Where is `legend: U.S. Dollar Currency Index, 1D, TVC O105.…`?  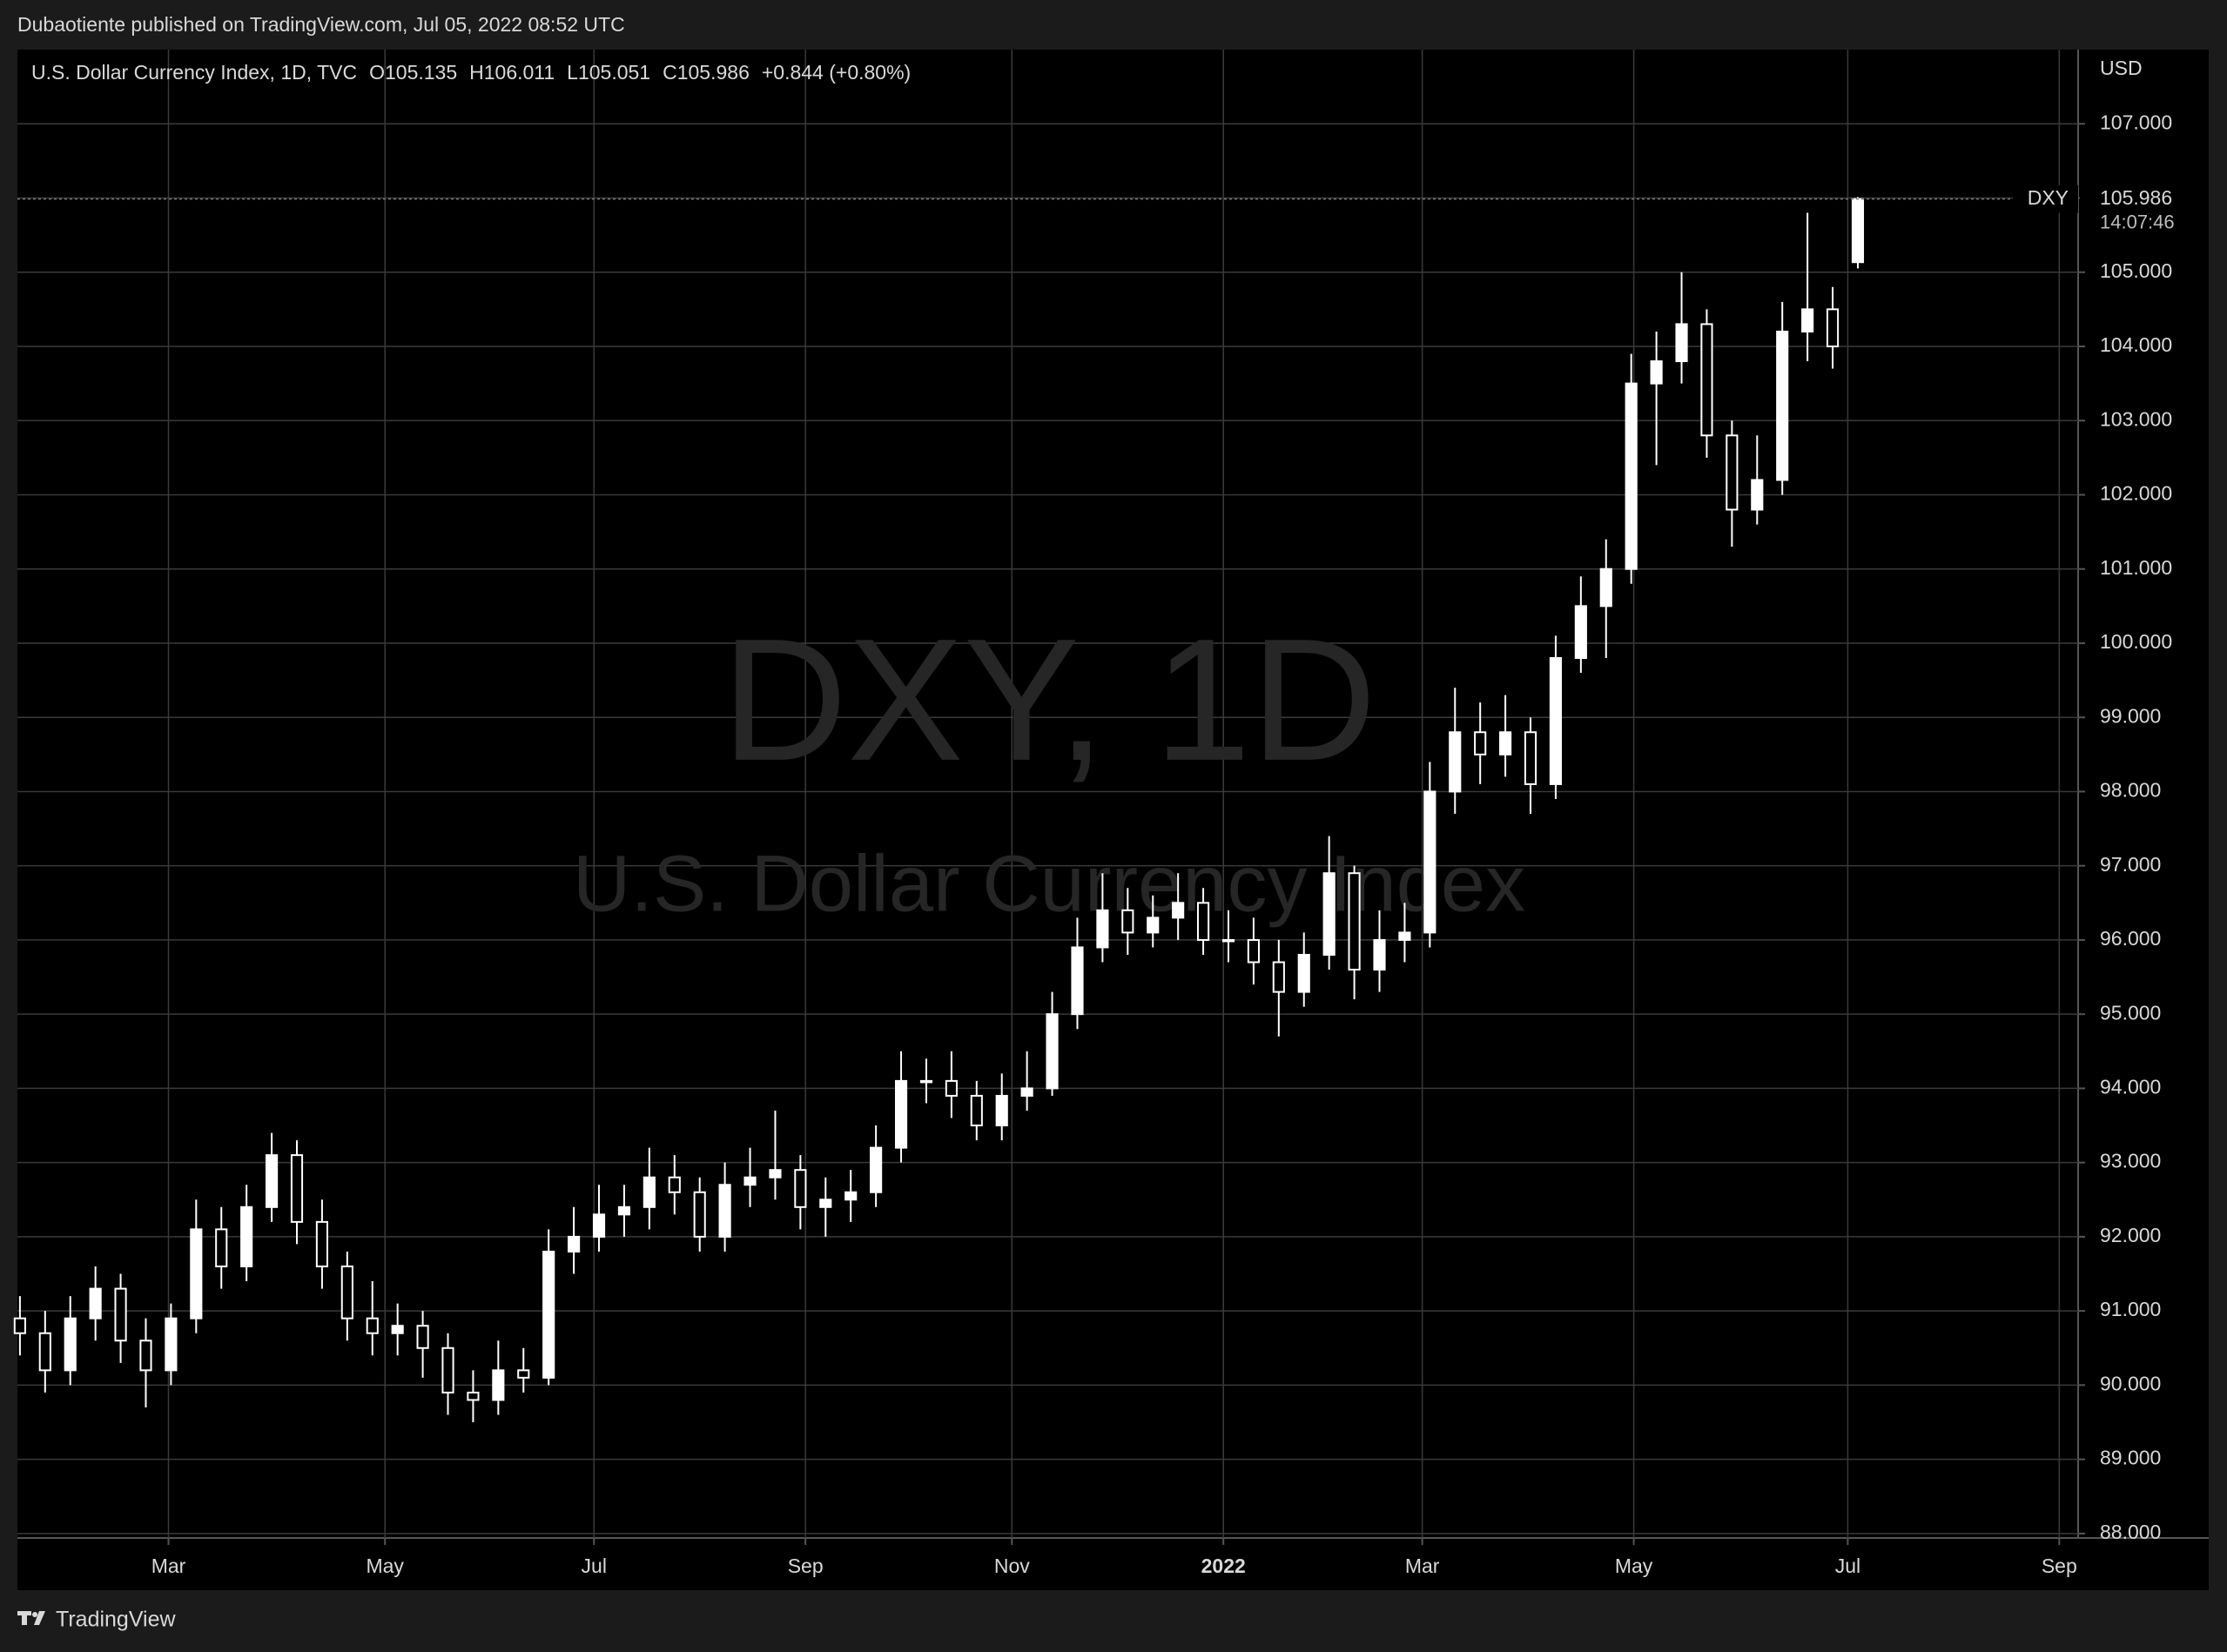 legend: U.S. Dollar Currency Index, 1D, TVC O105.… is located at coordinates (471, 73).